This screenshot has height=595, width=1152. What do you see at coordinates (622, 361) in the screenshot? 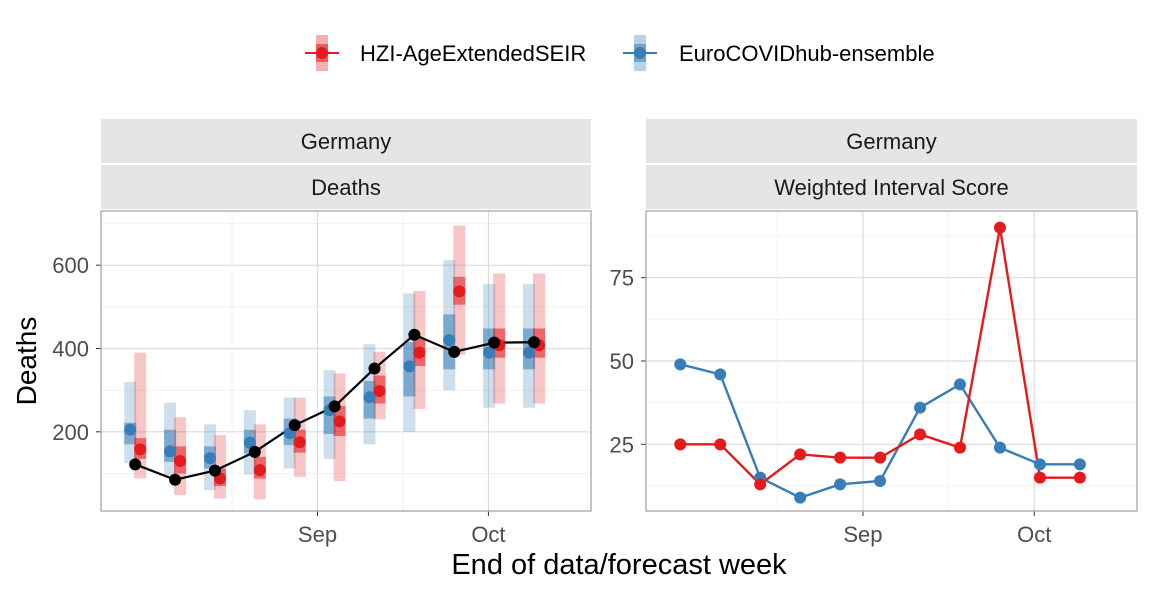
I see `y-tick-label: 50` at bounding box center [622, 361].